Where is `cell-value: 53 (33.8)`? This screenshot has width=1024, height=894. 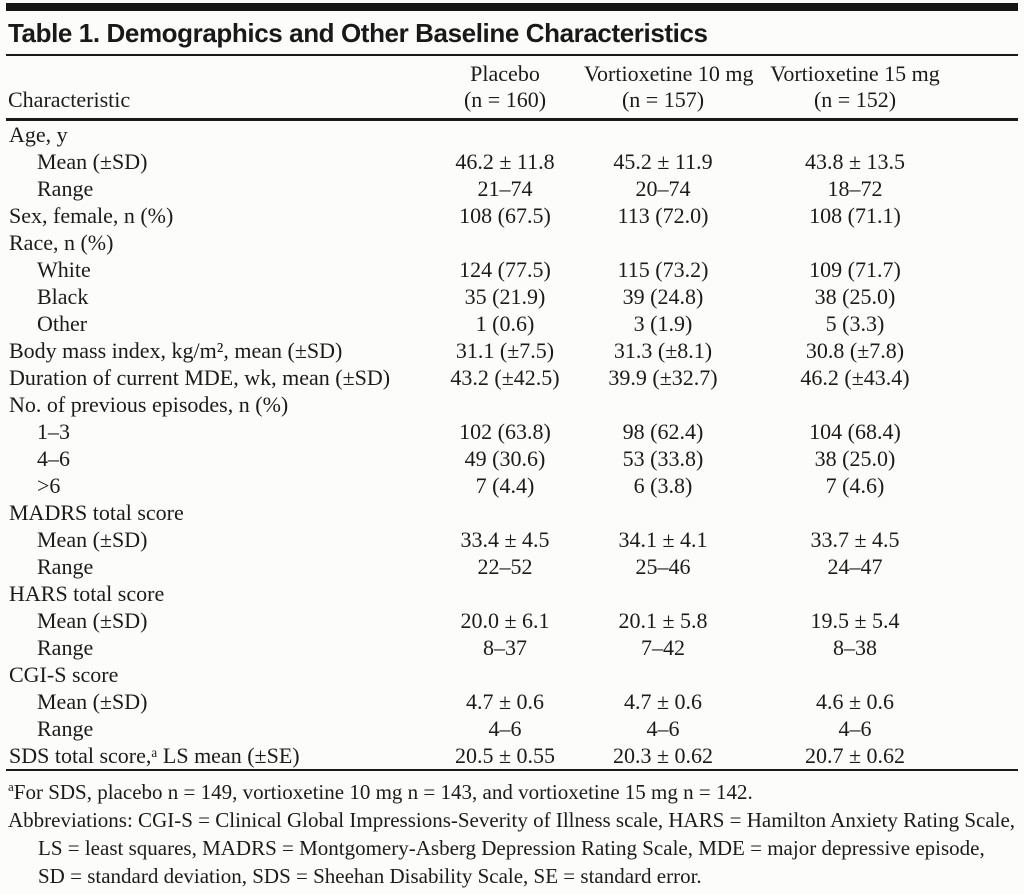
cell-value: 53 (33.8) is located at coordinates (663, 458).